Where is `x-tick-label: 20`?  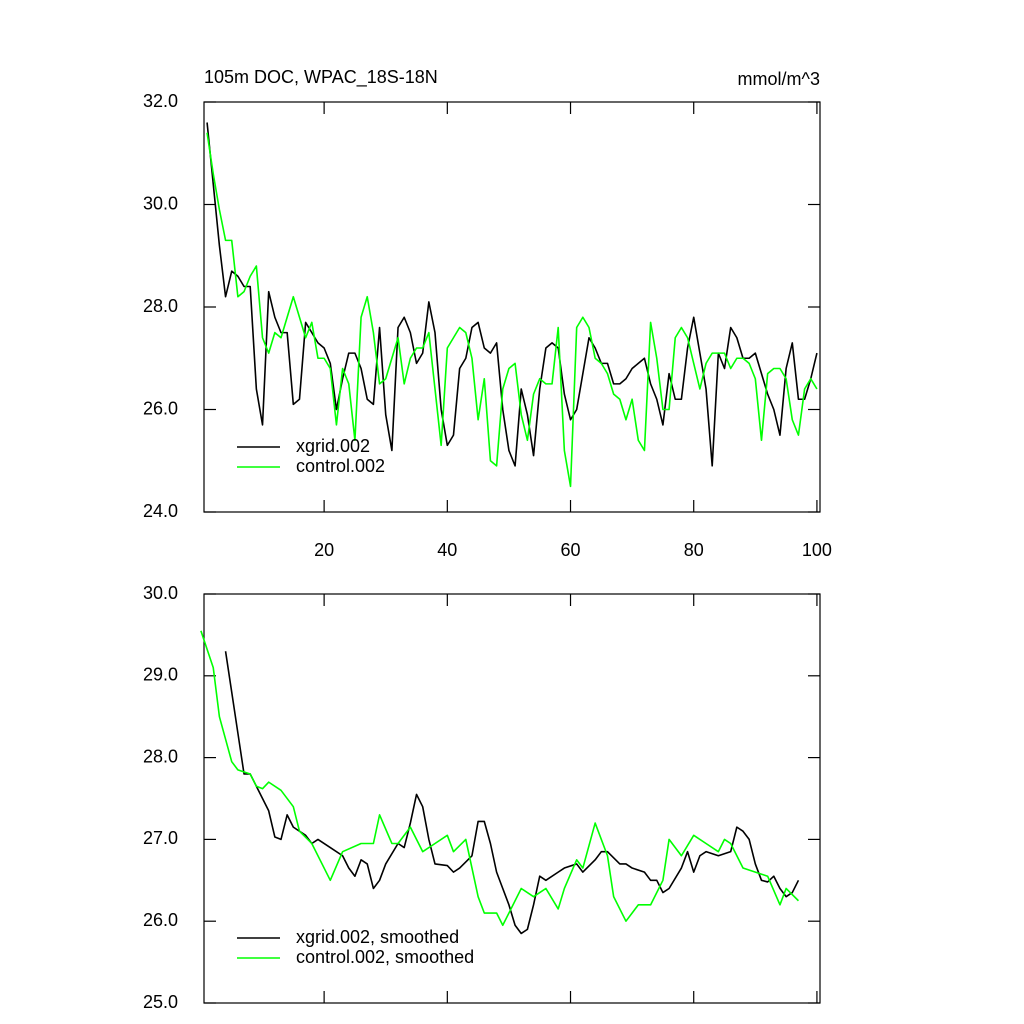 x-tick-label: 20 is located at coordinates (324, 550).